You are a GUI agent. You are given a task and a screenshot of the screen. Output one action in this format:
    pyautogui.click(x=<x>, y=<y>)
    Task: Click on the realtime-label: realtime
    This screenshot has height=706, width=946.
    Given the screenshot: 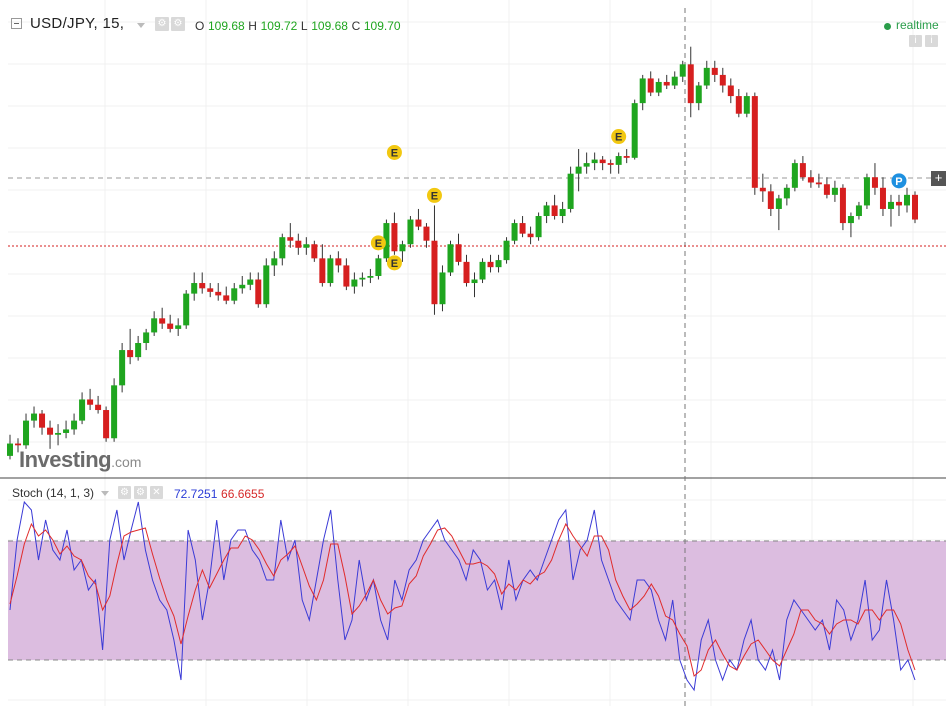 What is the action you would take?
    pyautogui.click(x=917, y=25)
    